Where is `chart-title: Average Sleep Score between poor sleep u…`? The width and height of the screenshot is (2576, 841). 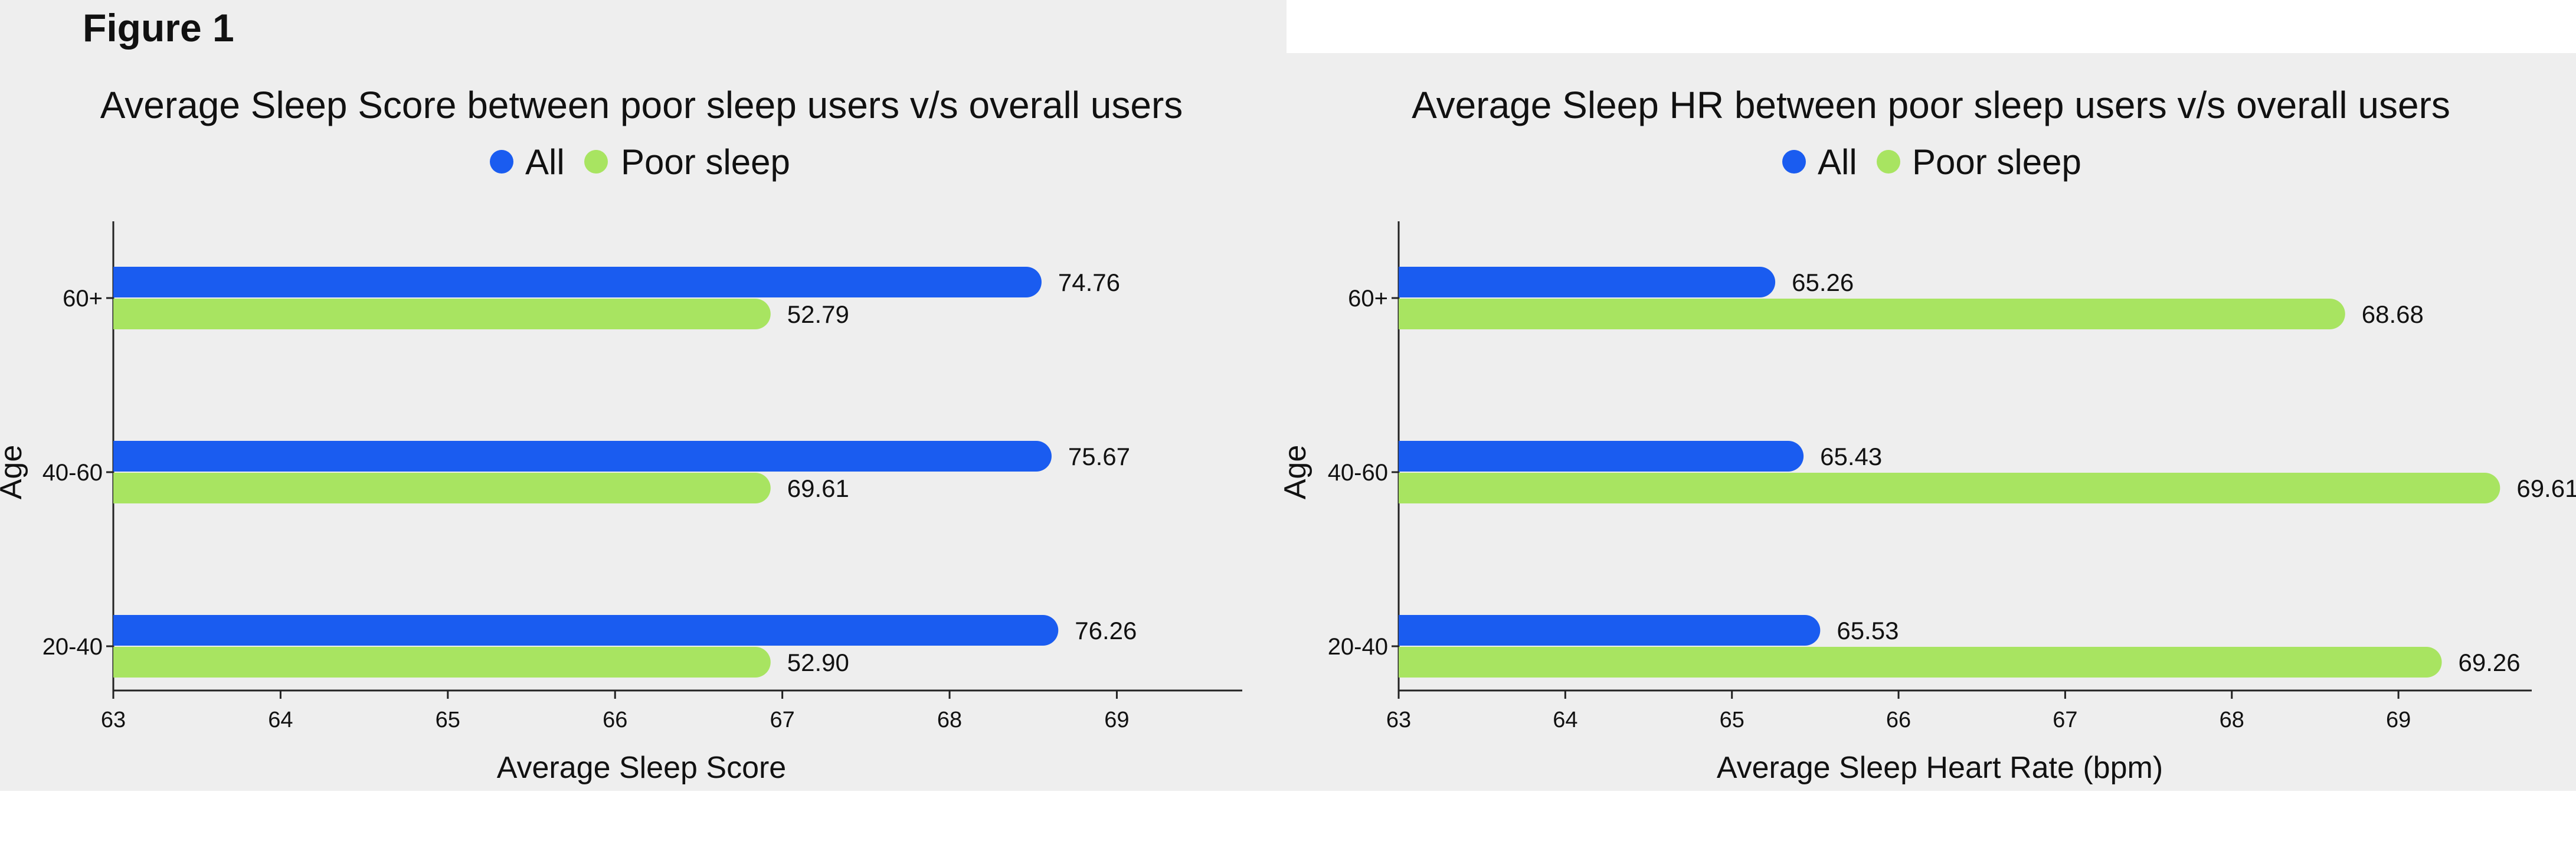 chart-title: Average Sleep Score between poor sleep u… is located at coordinates (641, 105).